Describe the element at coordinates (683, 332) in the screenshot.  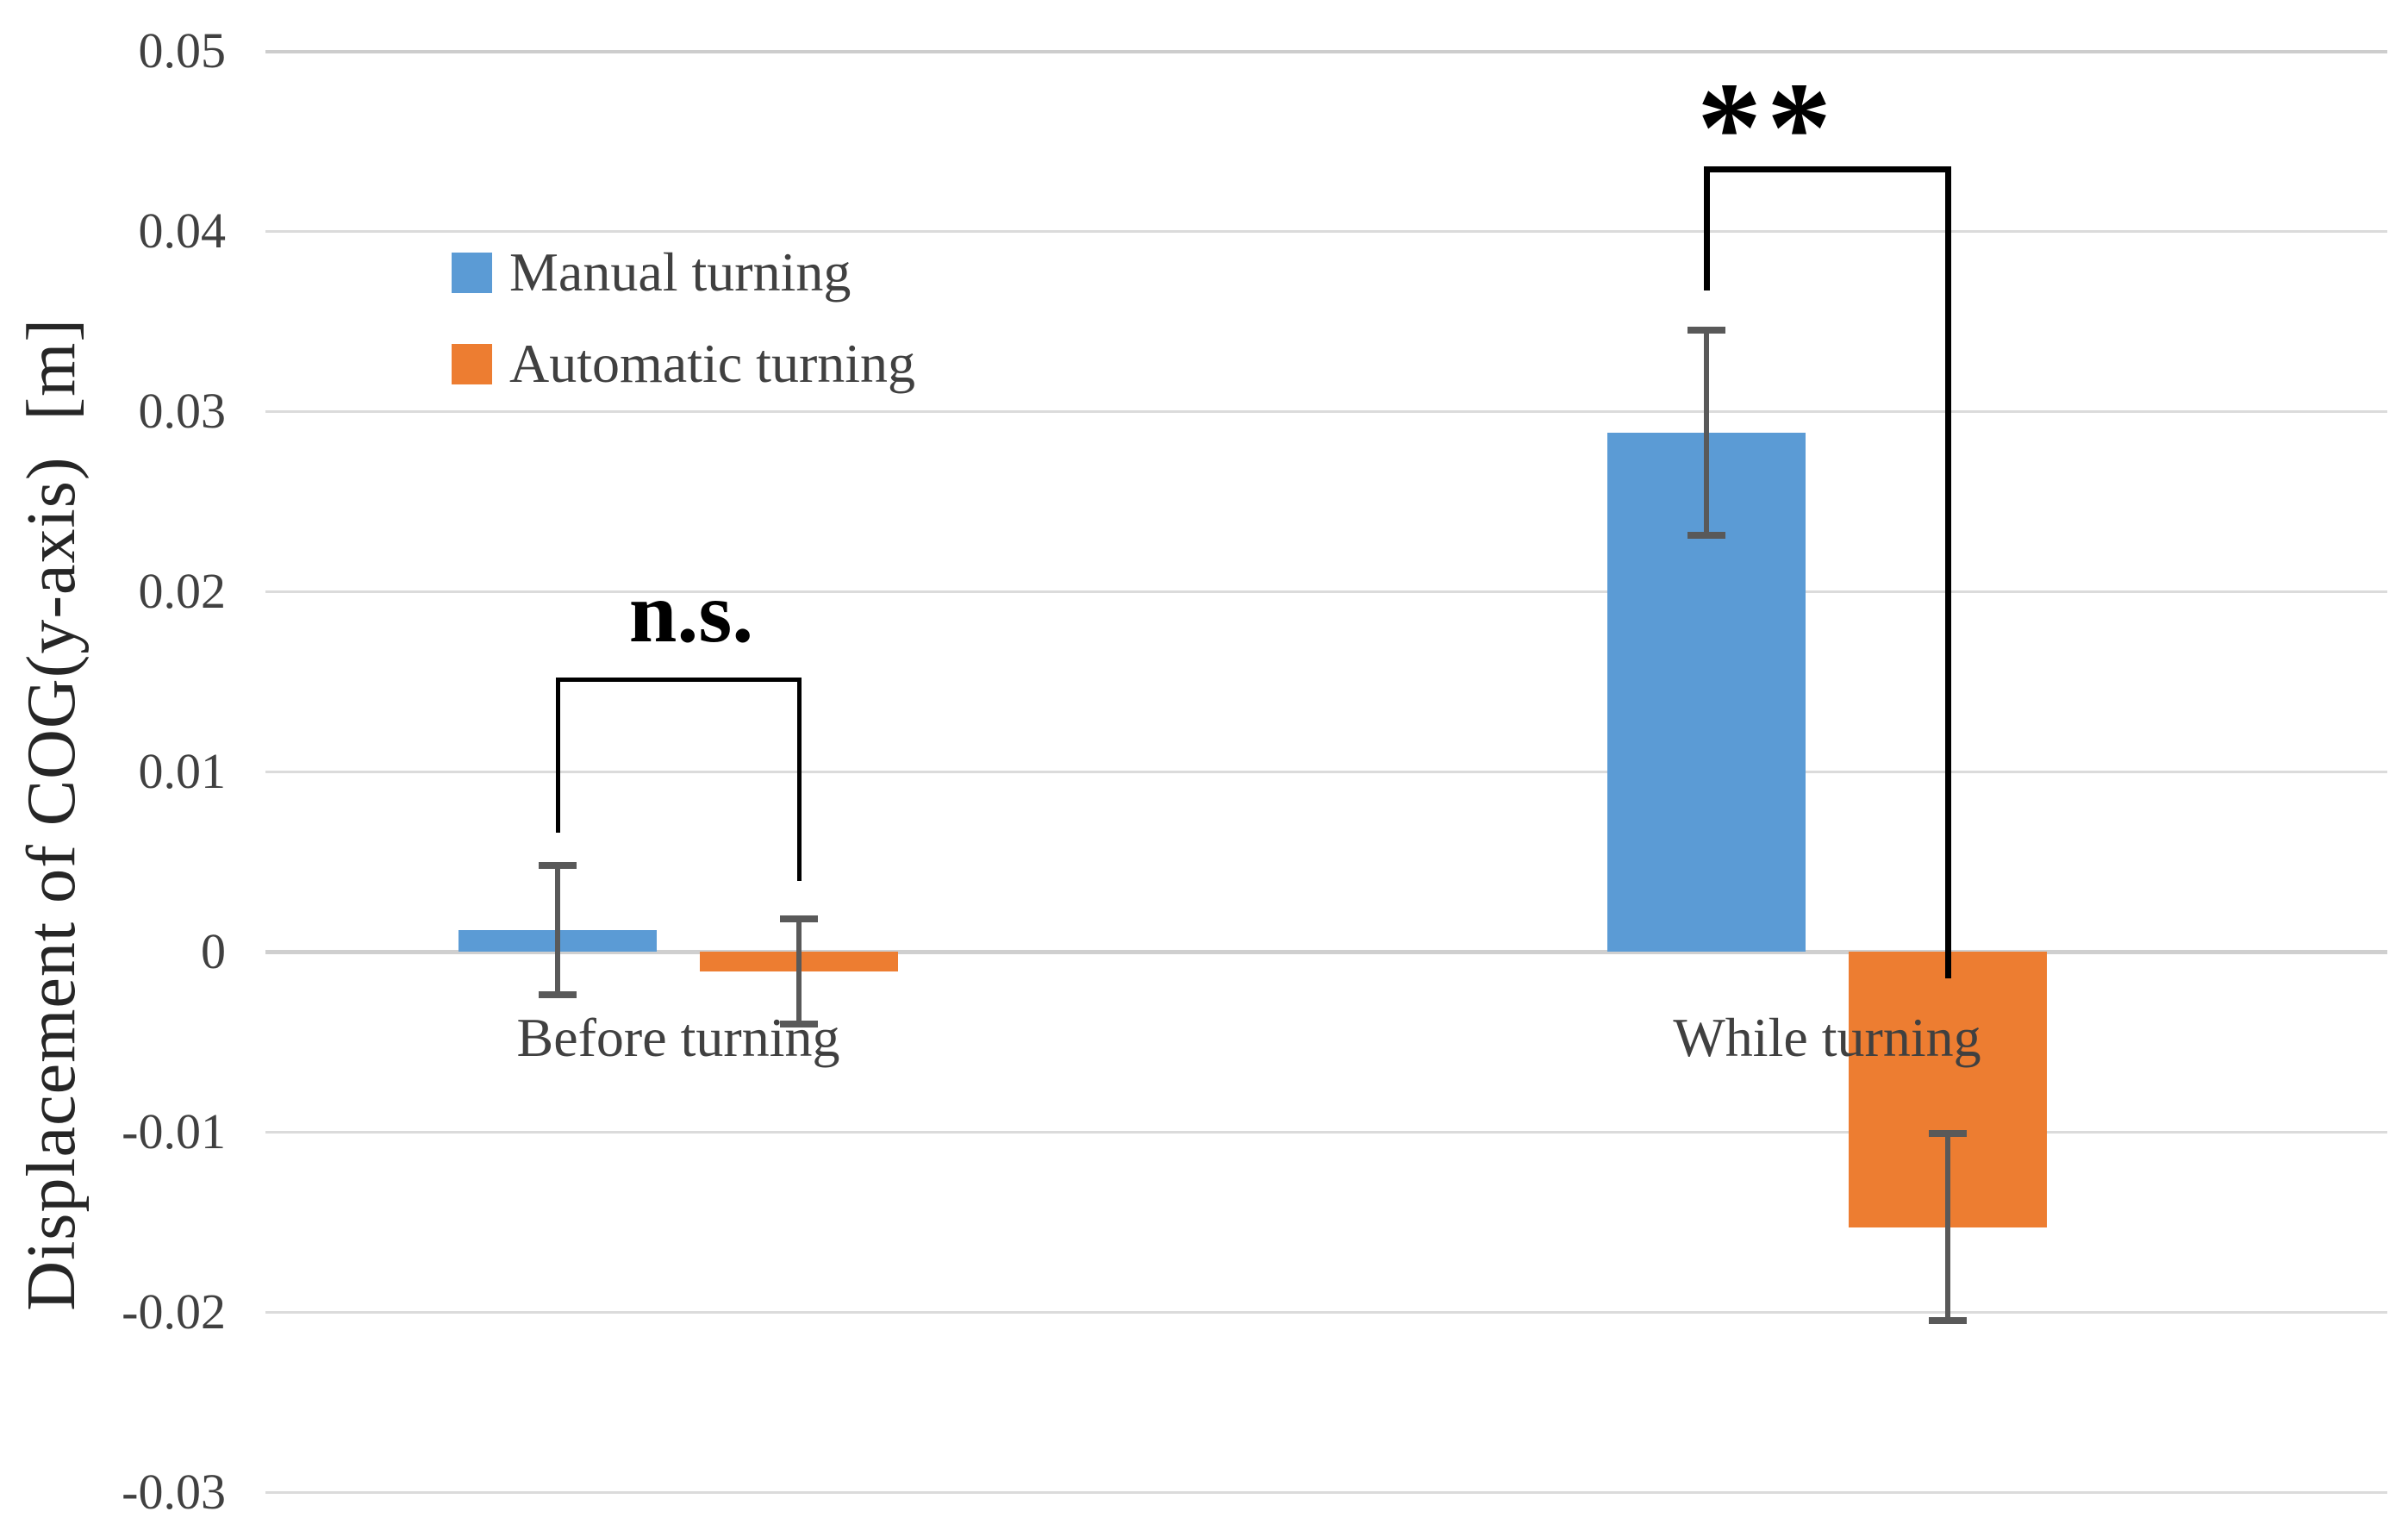
I see `legend: Manual turning Automatic turning` at that location.